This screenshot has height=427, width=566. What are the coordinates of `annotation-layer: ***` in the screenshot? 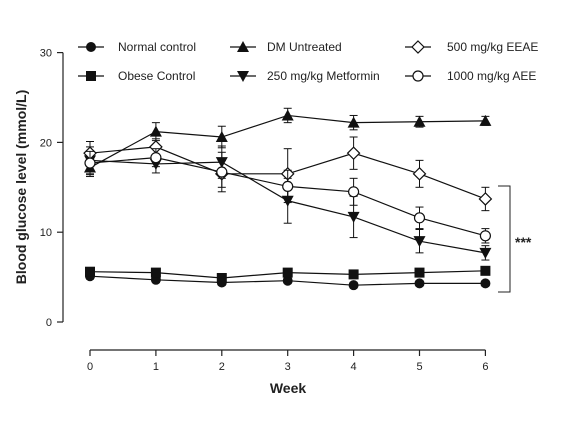 It's located at (515, 239).